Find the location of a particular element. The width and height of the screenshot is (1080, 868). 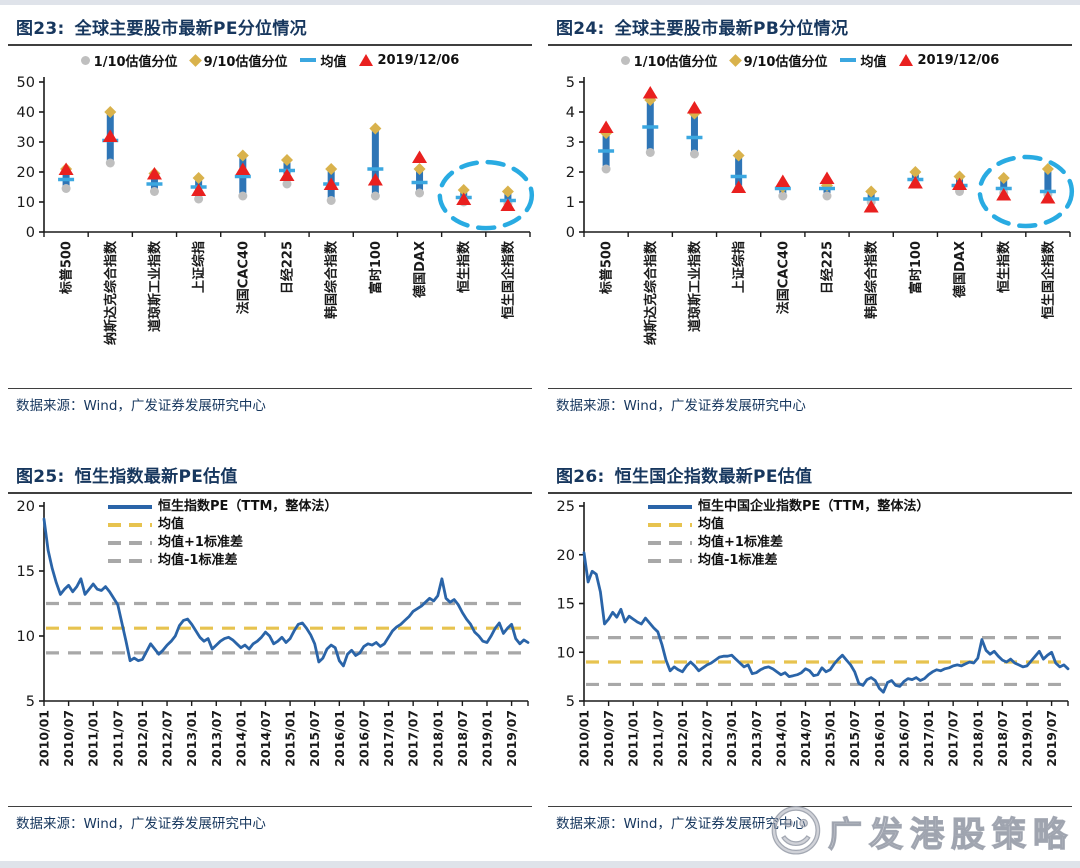

legend-label: 1/10估值分位 is located at coordinates (135, 62).